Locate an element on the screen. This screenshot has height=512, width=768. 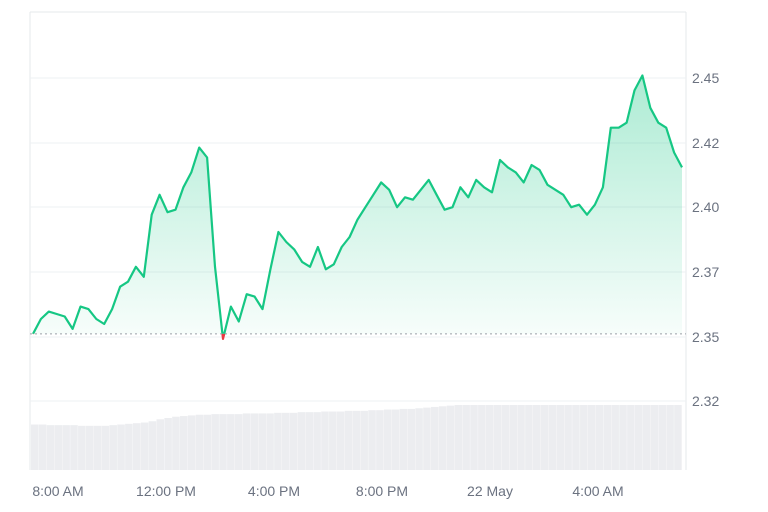
x-tick-label: 22 May is located at coordinates (490, 491).